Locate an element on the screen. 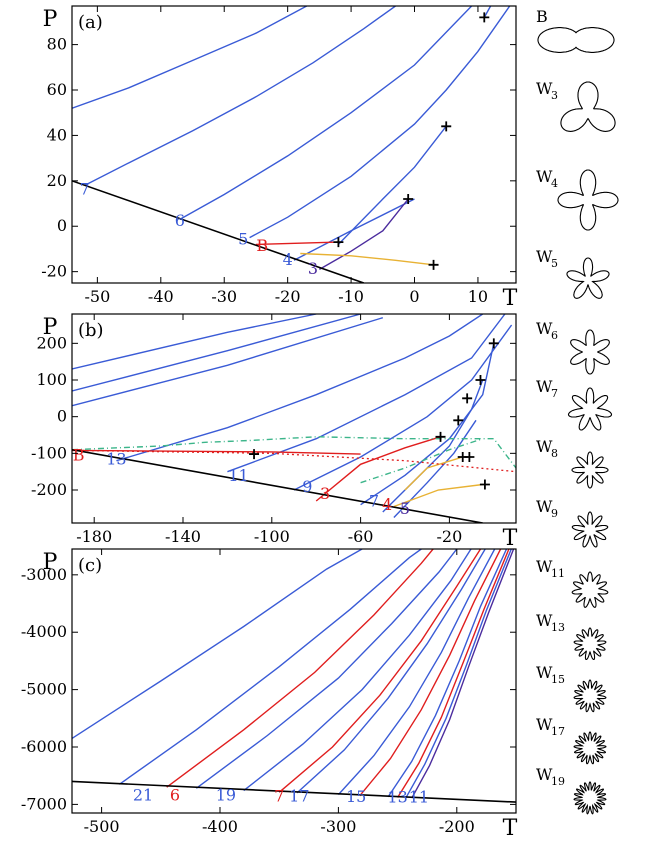 The height and width of the screenshot is (842, 652). x-tick-label: 0 is located at coordinates (414, 296).